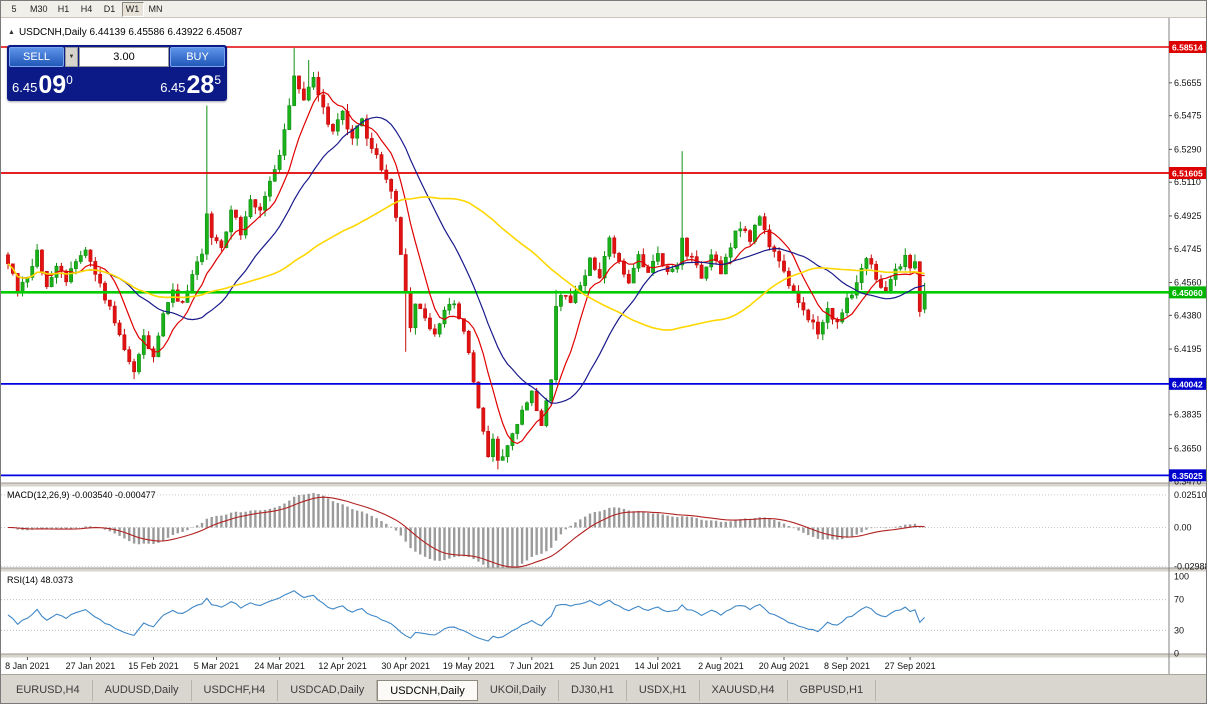  Describe the element at coordinates (109, 8) in the screenshot. I see `timeframe-button-d1: D1` at that location.